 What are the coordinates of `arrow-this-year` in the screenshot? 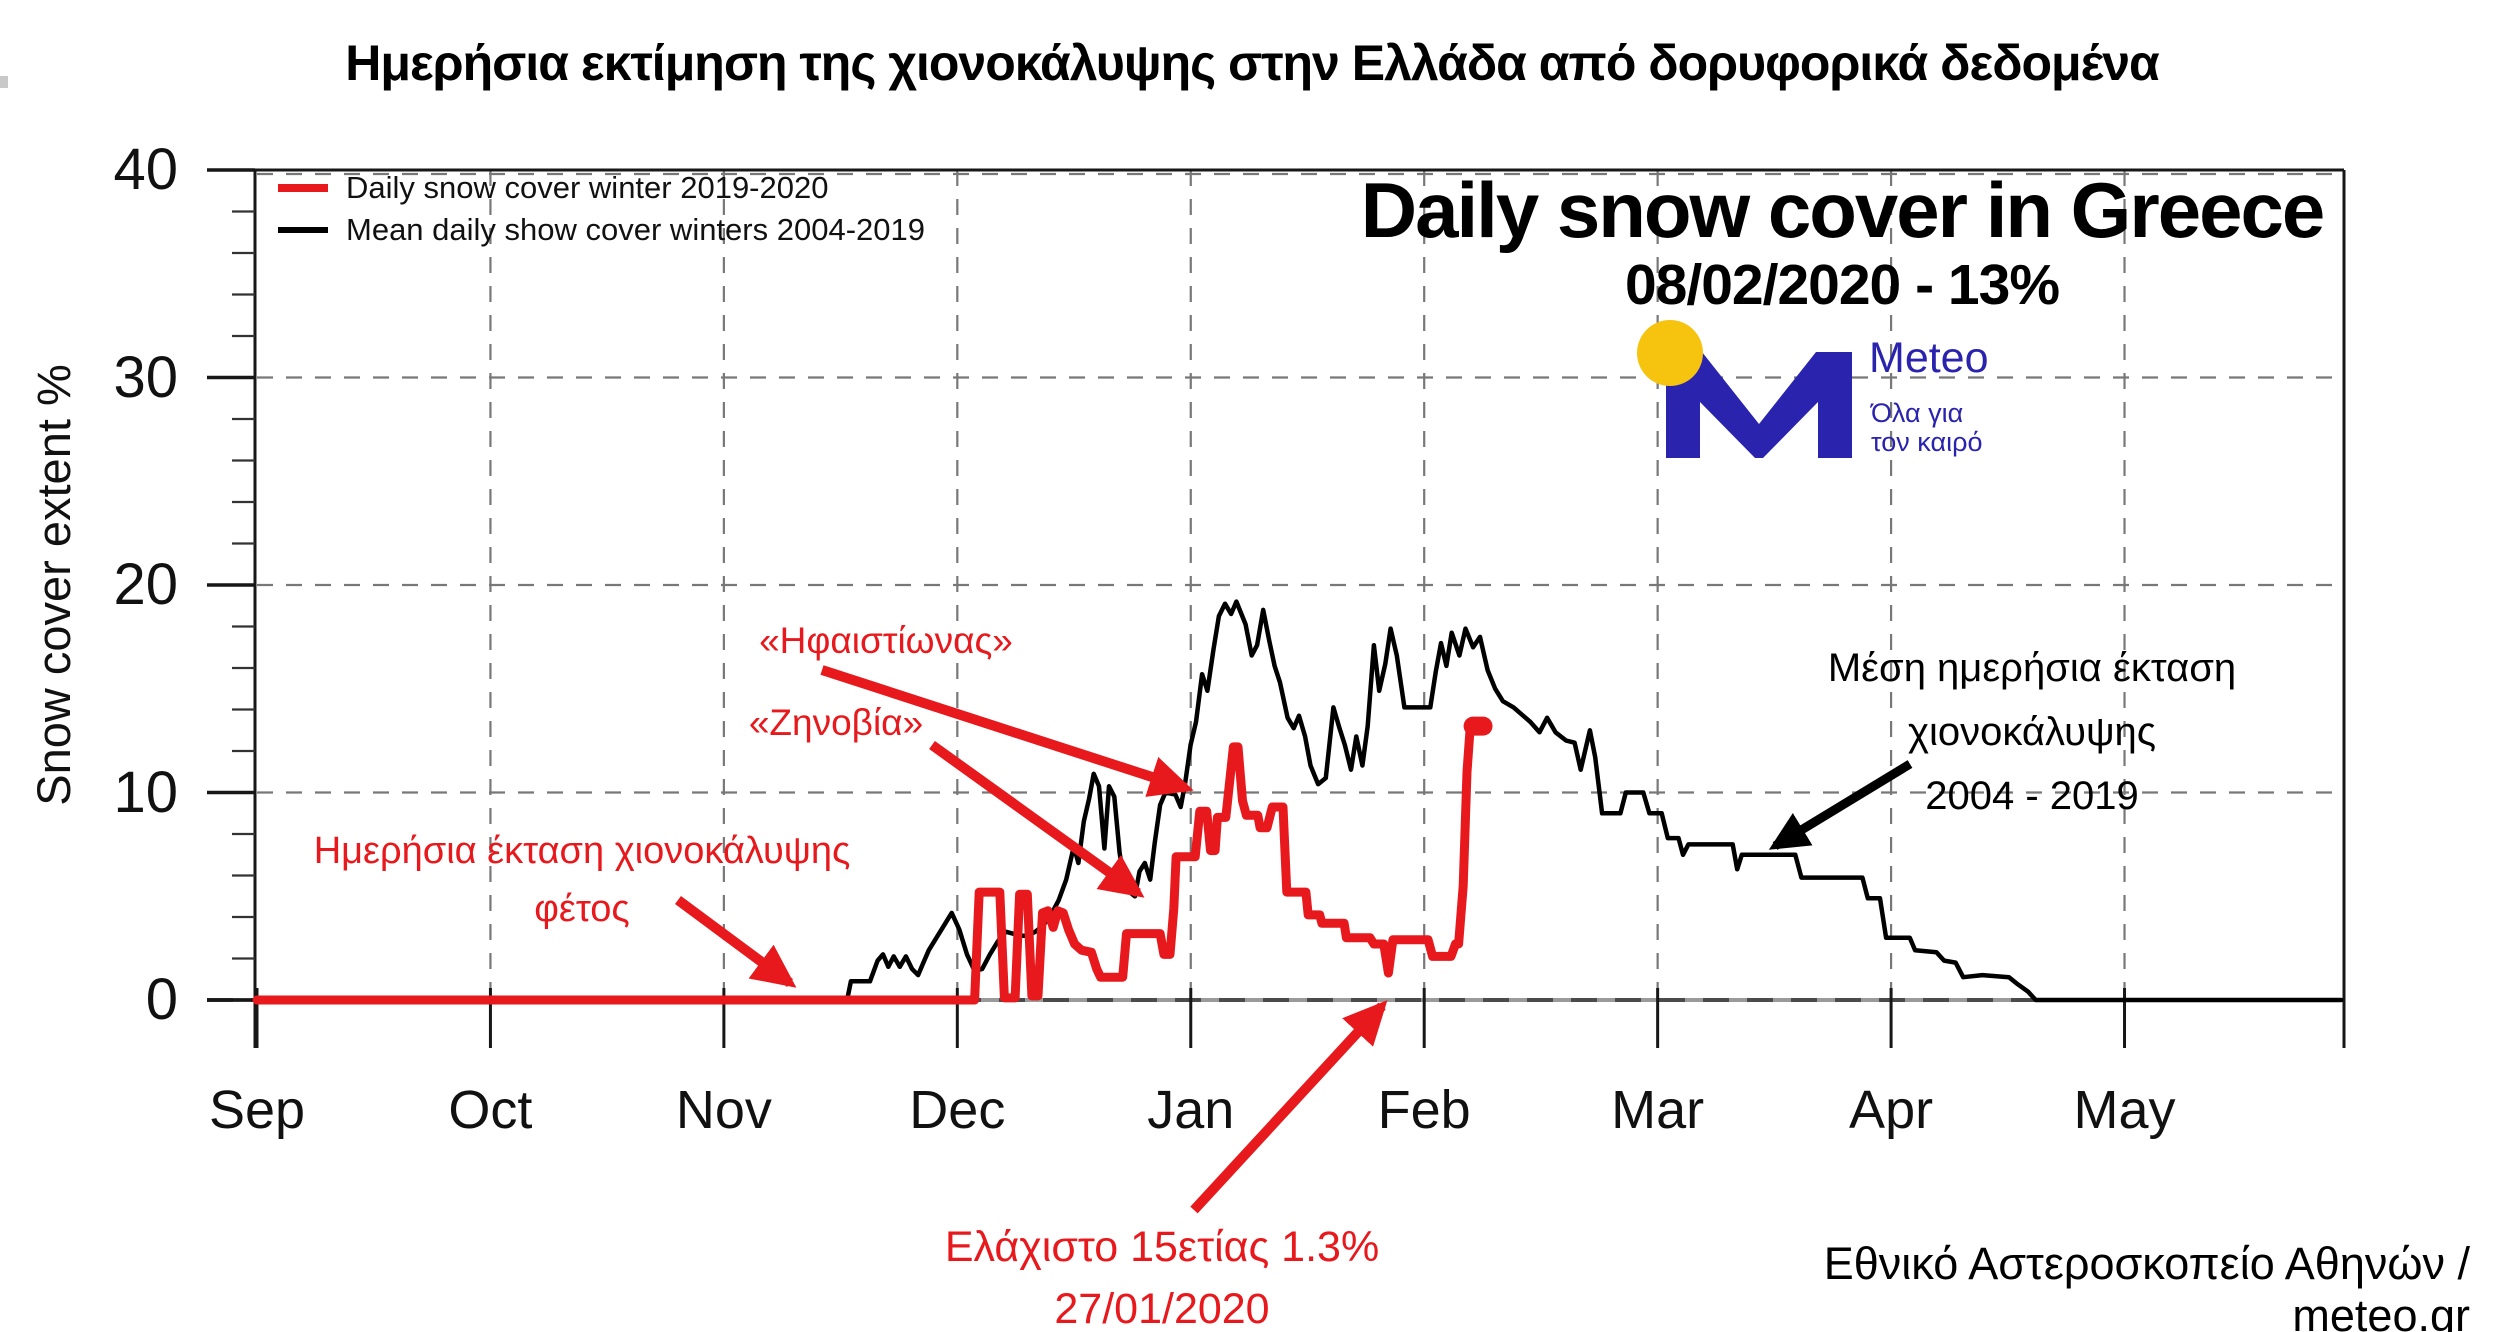 It's located at (736, 941).